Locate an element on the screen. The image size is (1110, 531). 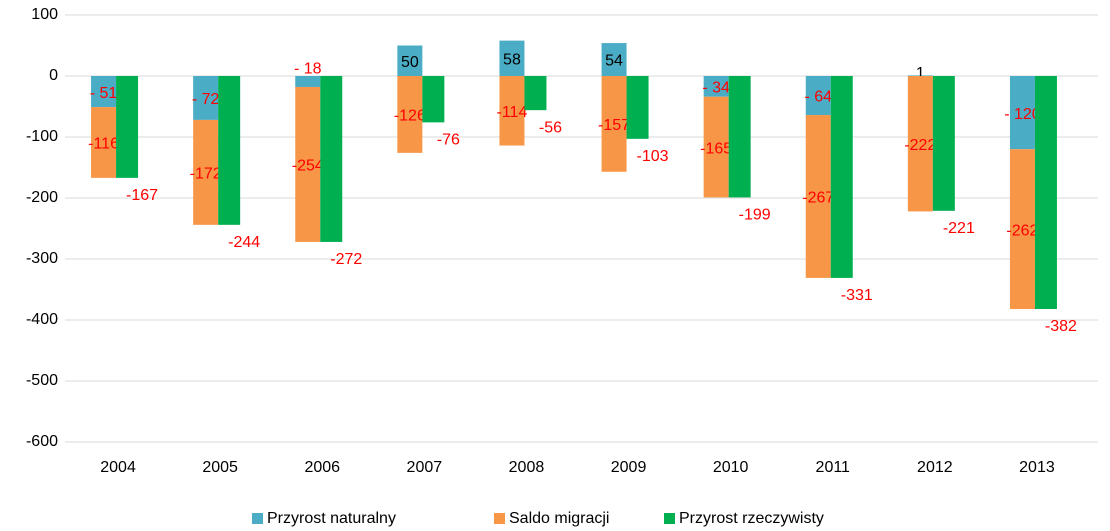
x-tick-label: 2007 is located at coordinates (425, 467).